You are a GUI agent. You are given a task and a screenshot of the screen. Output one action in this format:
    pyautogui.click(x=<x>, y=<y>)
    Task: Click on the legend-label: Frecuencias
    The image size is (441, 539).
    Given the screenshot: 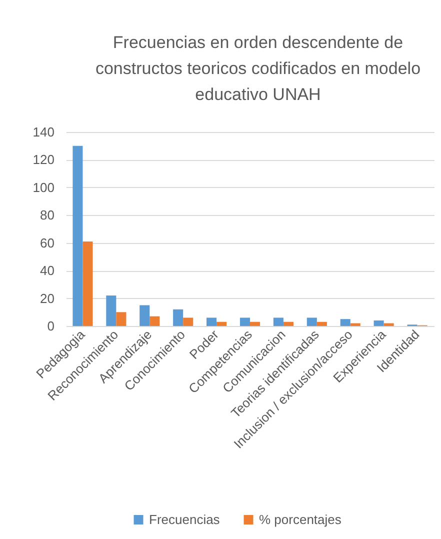 What is the action you would take?
    pyautogui.click(x=184, y=519)
    